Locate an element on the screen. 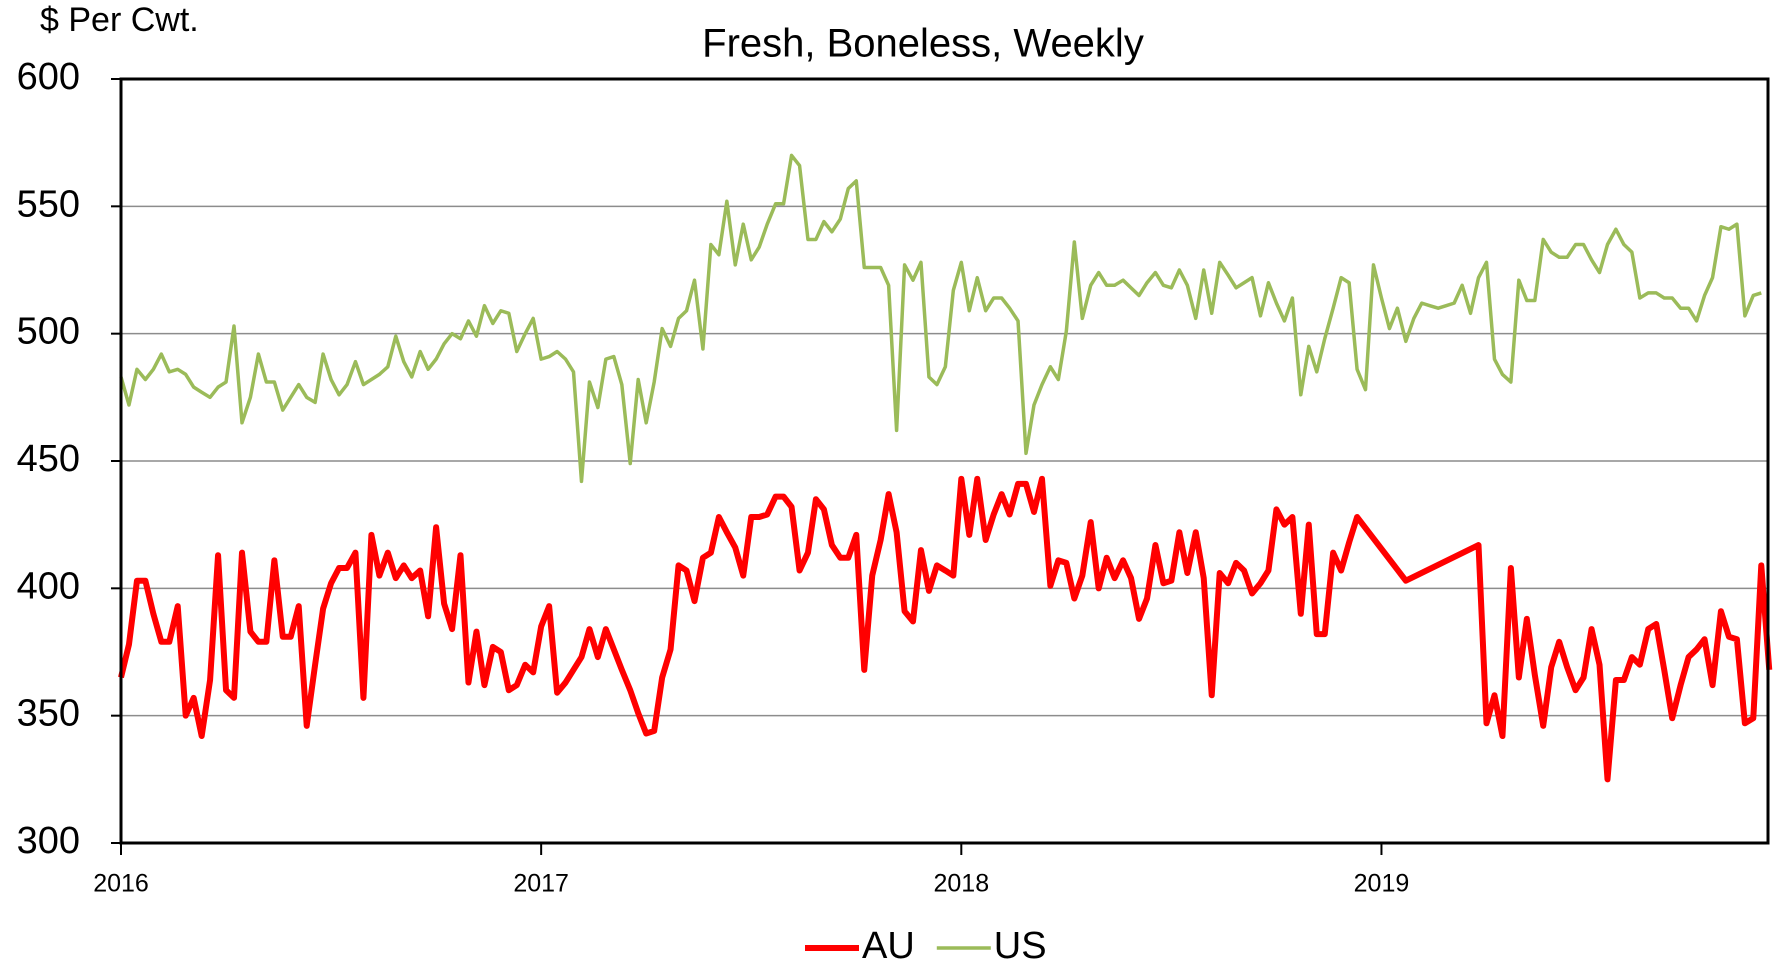  y-tick-label: 500 is located at coordinates (48, 332).